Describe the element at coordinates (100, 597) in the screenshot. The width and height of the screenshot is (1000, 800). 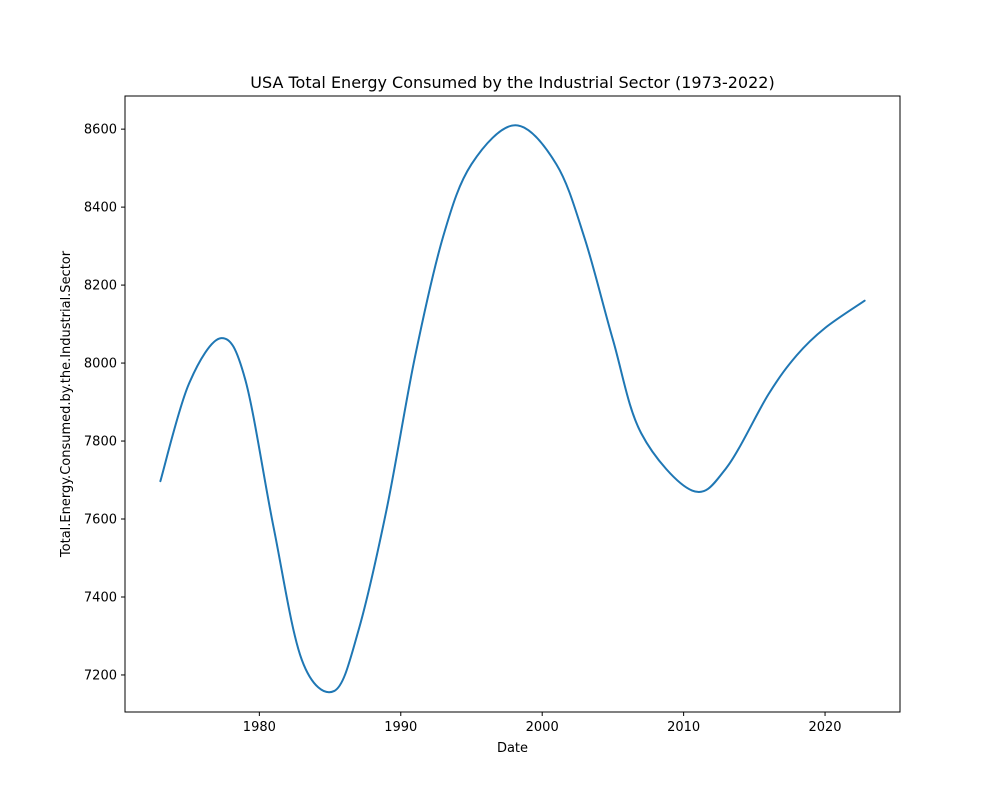
I see `y-tick-label: 7400` at that location.